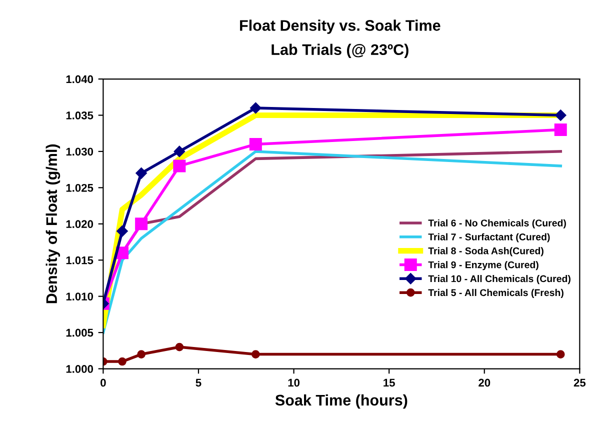 The height and width of the screenshot is (439, 607). What do you see at coordinates (580, 382) in the screenshot?
I see `x-tick-label: 25` at bounding box center [580, 382].